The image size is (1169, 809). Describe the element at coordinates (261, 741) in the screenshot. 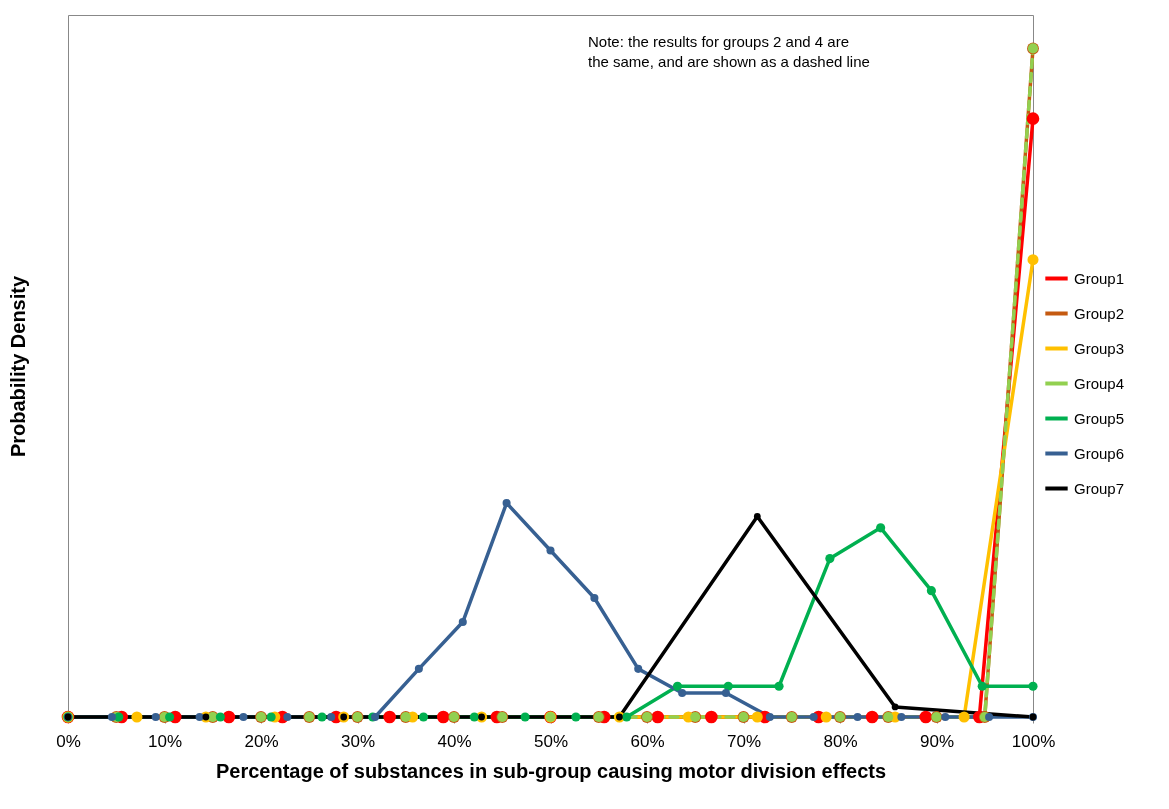

I see `x-tick-label: 20%` at that location.